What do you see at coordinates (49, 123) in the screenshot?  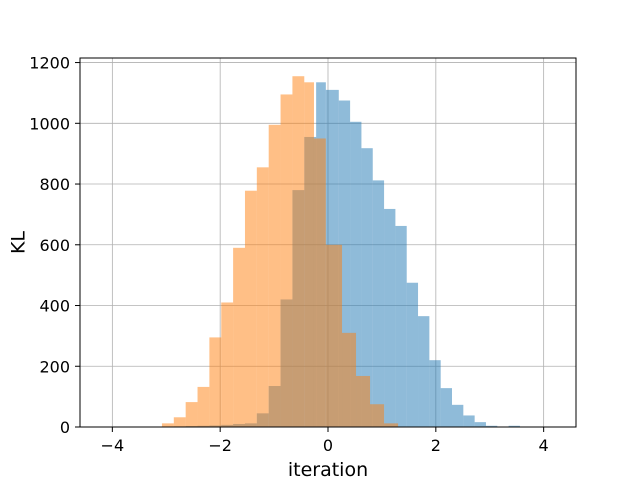 I see `y-tick-label: 1000` at bounding box center [49, 123].